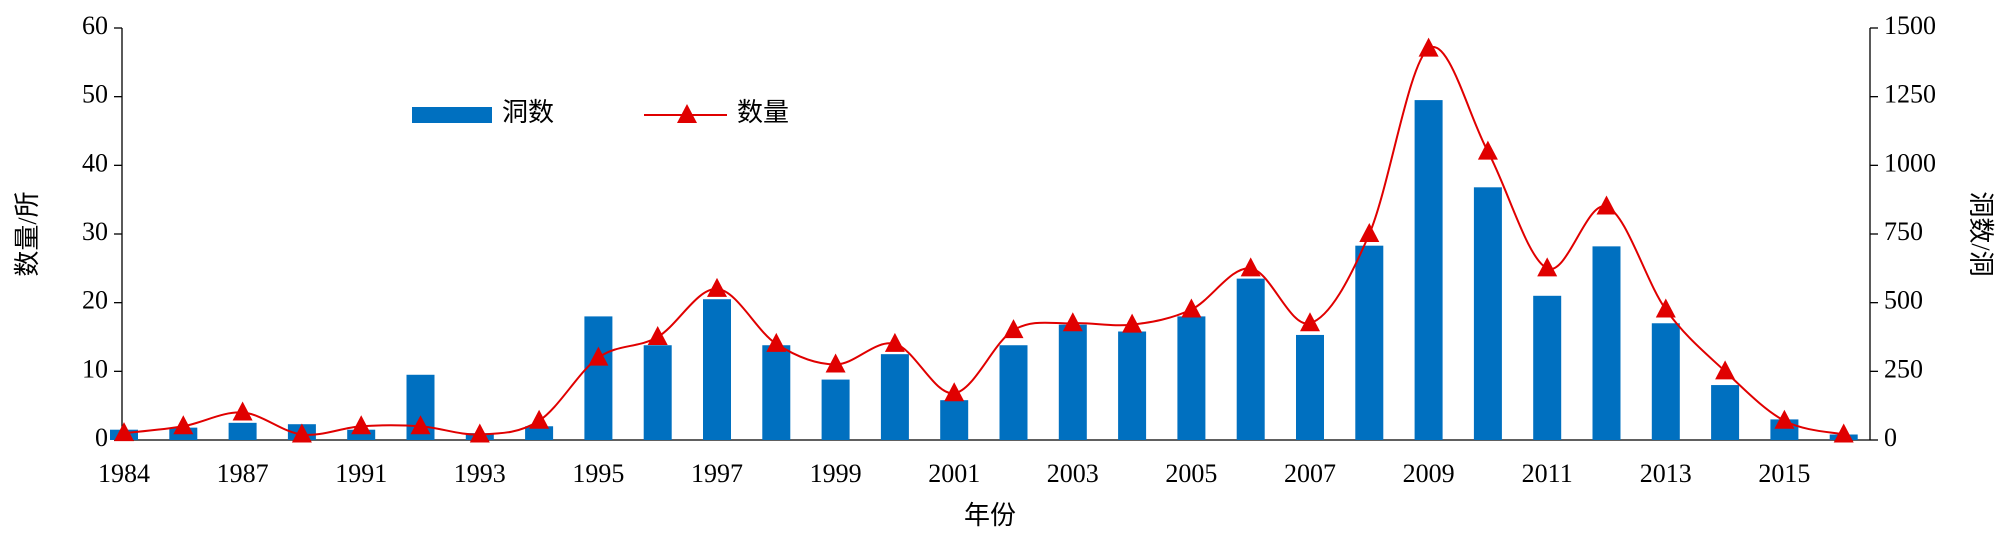 Image resolution: width=2009 pixels, height=549 pixels. What do you see at coordinates (1429, 473) in the screenshot?
I see `x-tick-label: 2009` at bounding box center [1429, 473].